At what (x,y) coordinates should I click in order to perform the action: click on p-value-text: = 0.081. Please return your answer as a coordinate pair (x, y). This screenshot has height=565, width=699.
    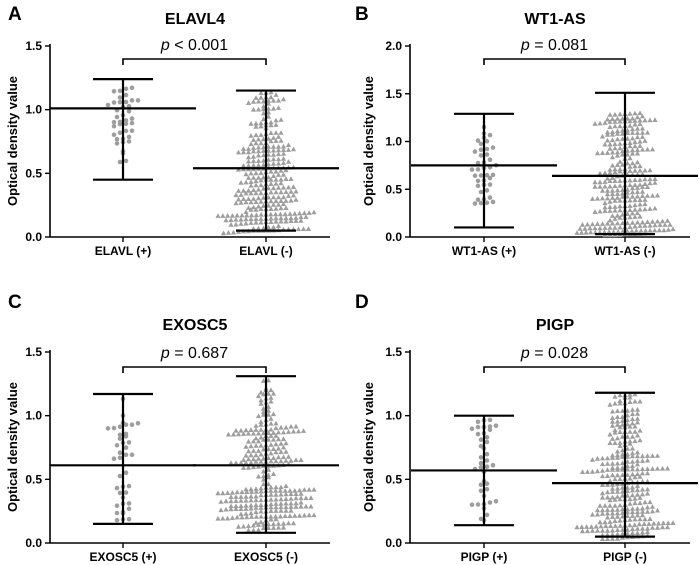
    Looking at the image, I should click on (559, 45).